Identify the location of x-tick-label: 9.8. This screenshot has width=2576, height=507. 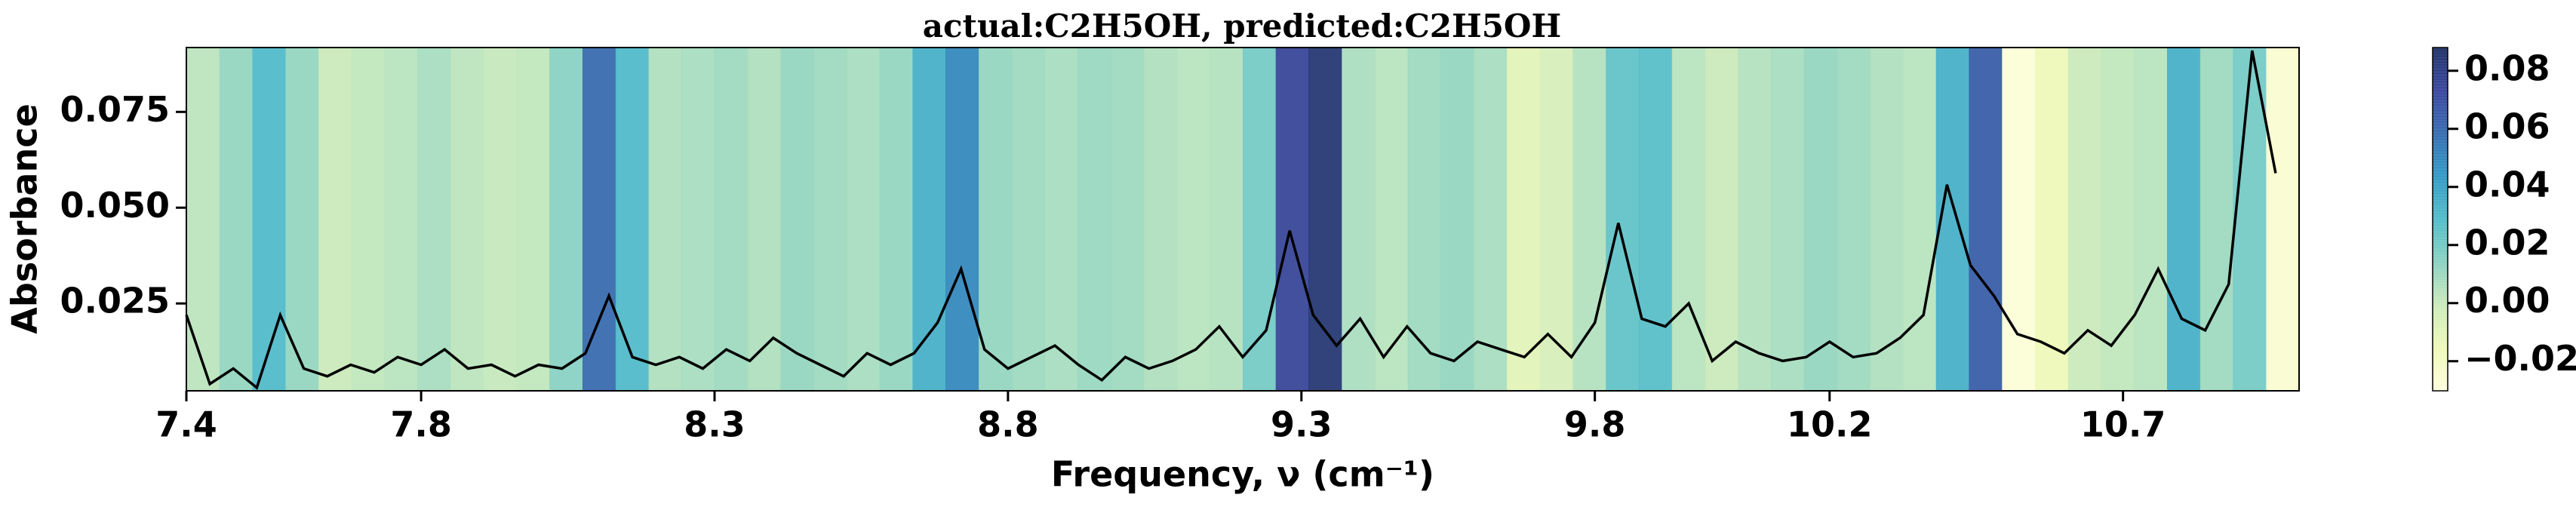
(1595, 424).